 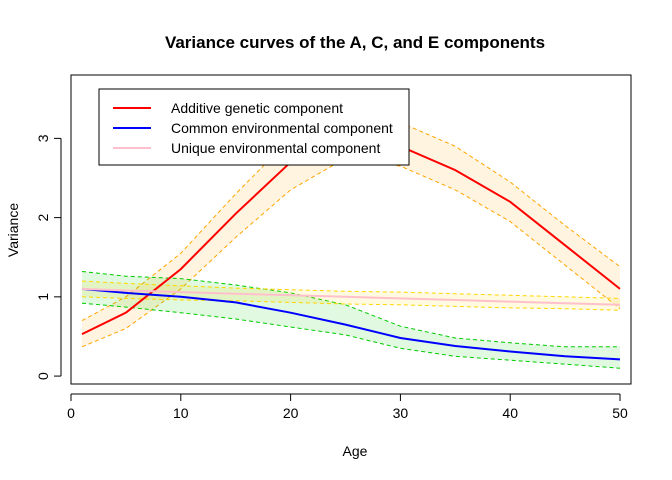 I want to click on x-tick-label: 20, so click(x=291, y=413).